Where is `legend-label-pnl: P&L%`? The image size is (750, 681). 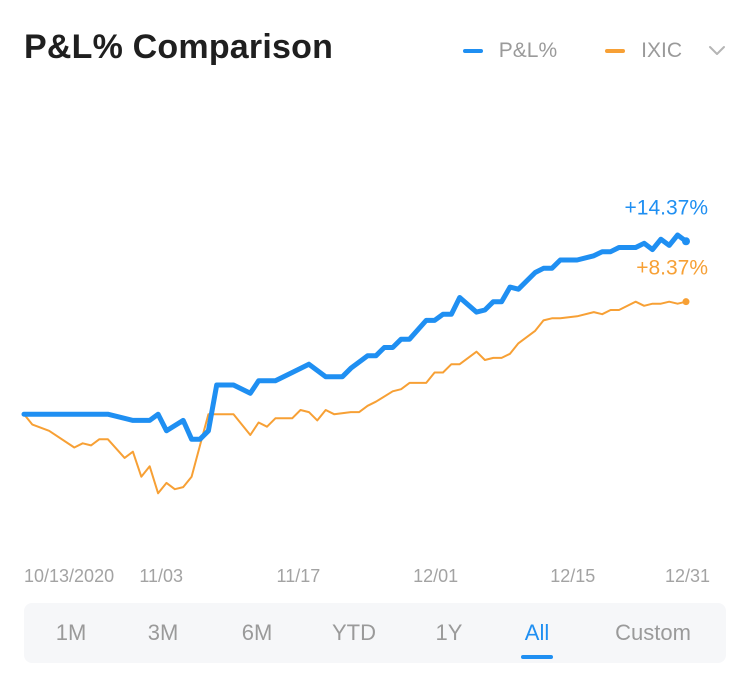 legend-label-pnl: P&L% is located at coordinates (528, 50).